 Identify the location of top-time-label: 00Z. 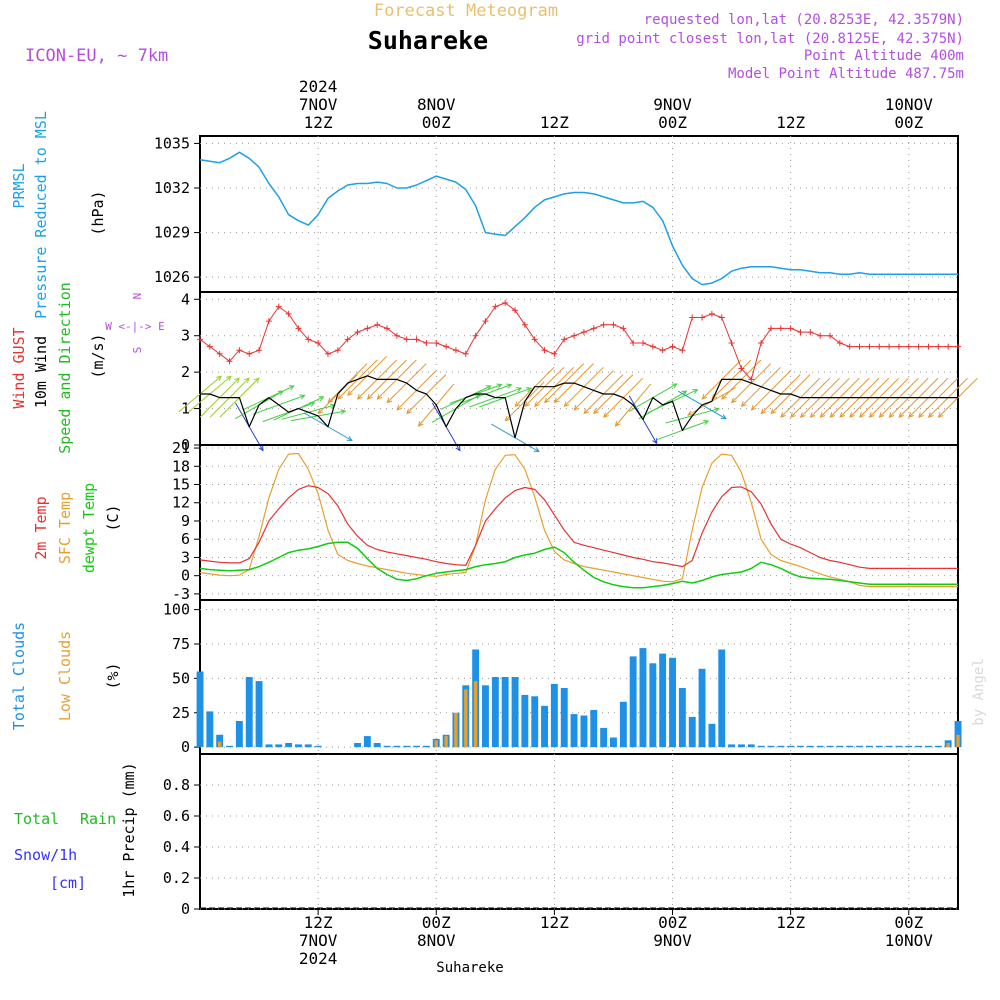
(908, 122).